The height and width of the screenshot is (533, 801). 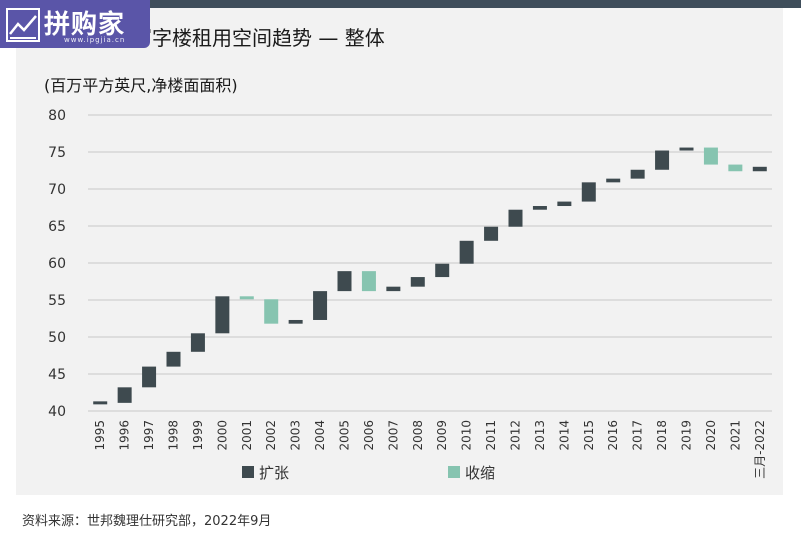 I want to click on bar-2003, so click(x=295, y=321).